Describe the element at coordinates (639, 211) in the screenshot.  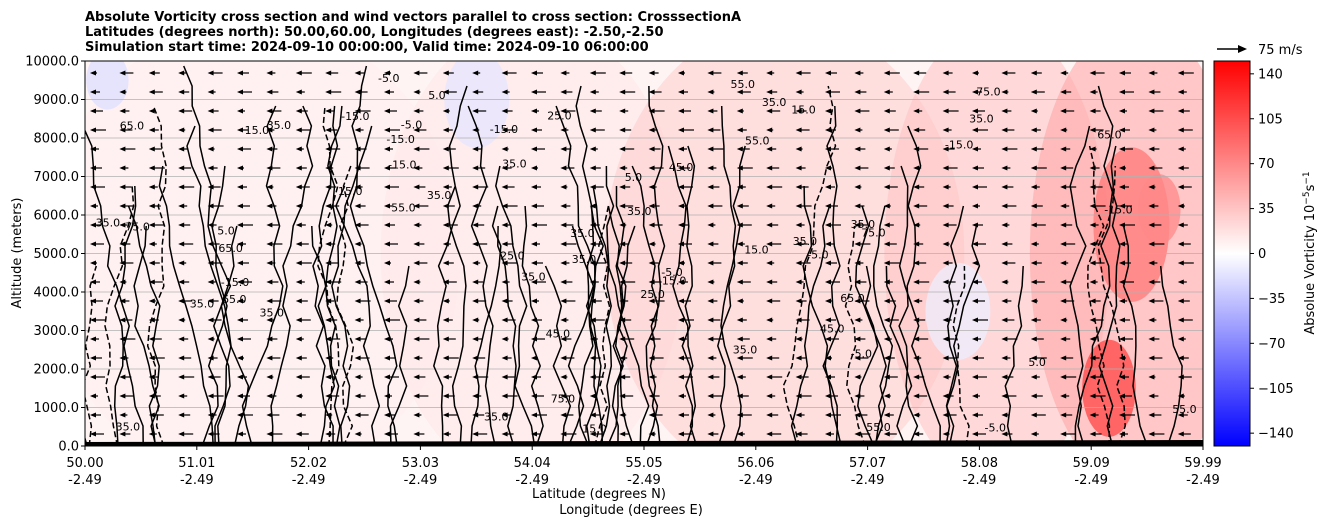
I see `contour-label: 35.0` at that location.